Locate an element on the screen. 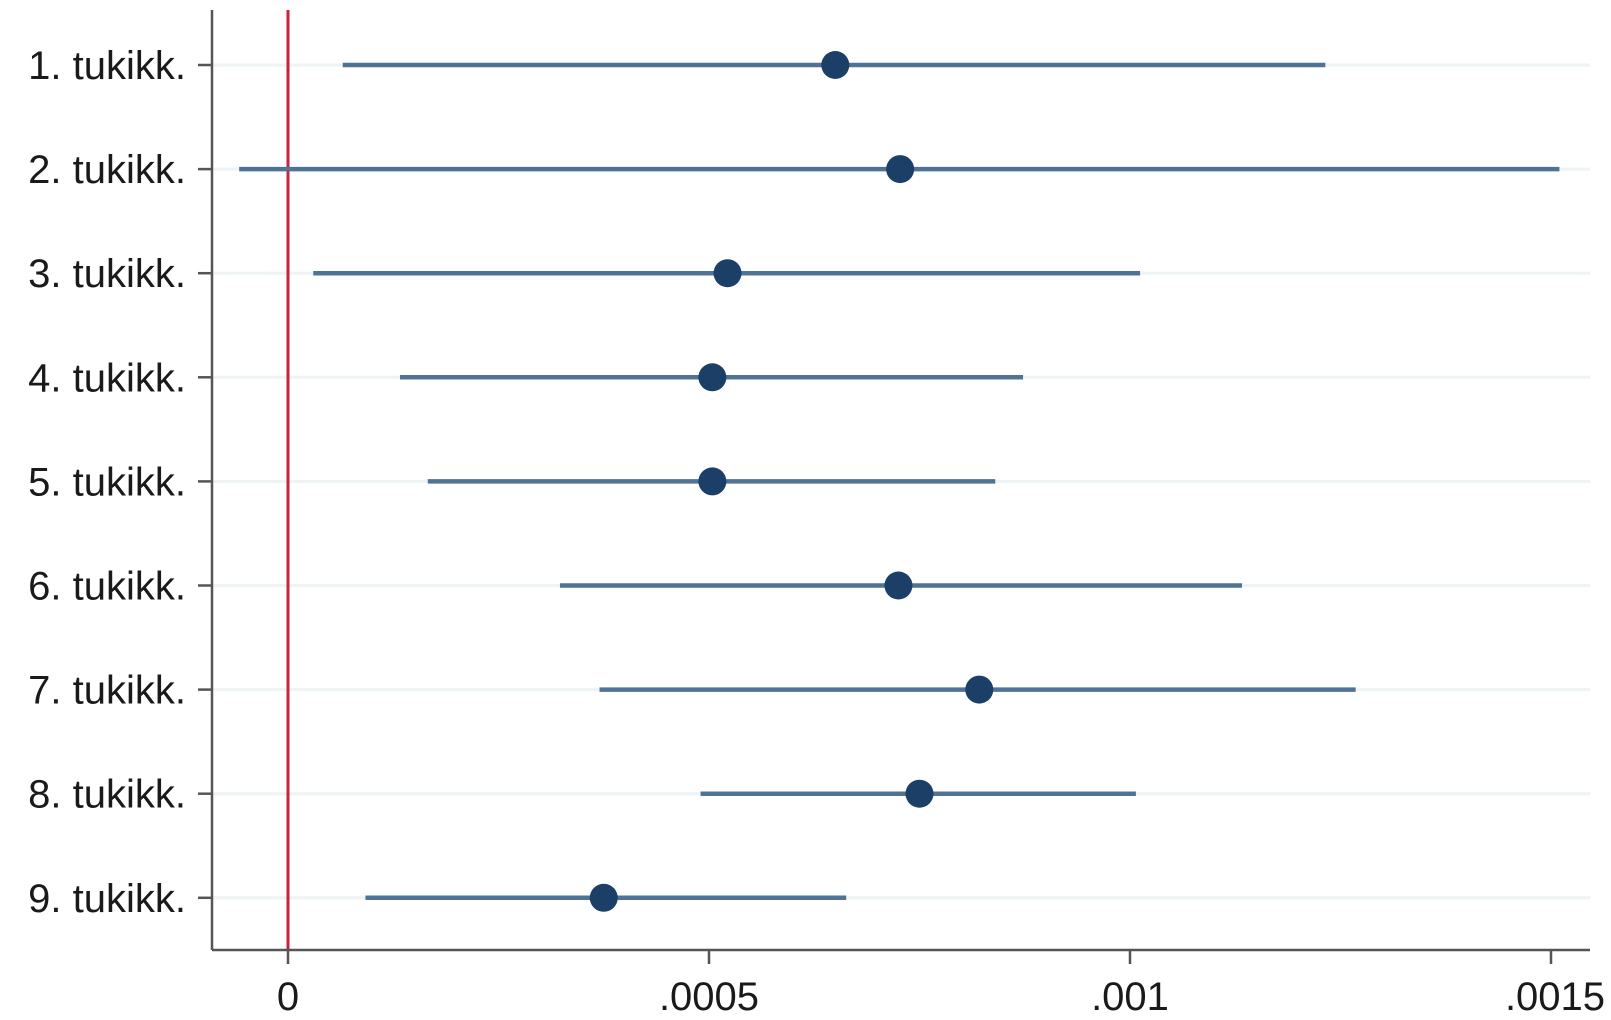 The height and width of the screenshot is (1020, 1611). x-tick-label: .001 is located at coordinates (1130, 997).